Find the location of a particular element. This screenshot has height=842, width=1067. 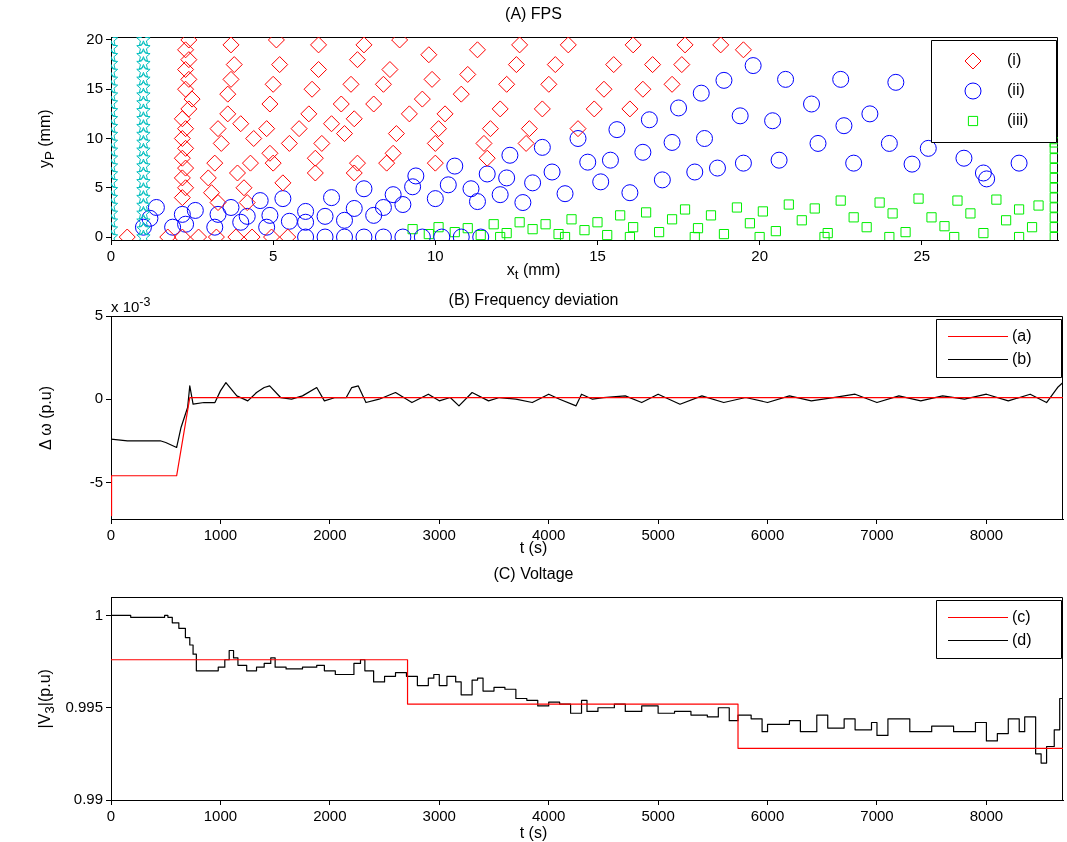

legend-label: (d) is located at coordinates (1022, 639).